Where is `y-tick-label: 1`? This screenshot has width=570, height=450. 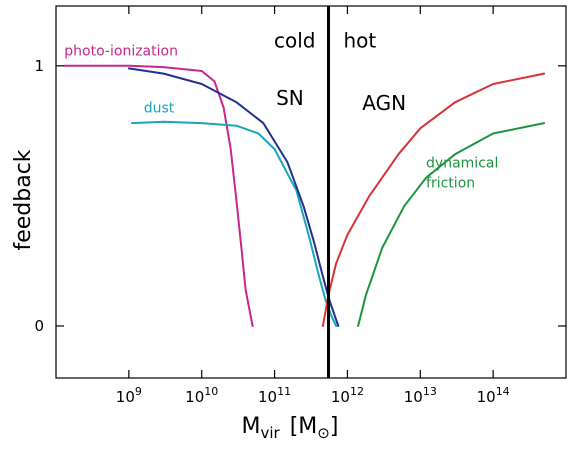 y-tick-label: 1 is located at coordinates (39, 66).